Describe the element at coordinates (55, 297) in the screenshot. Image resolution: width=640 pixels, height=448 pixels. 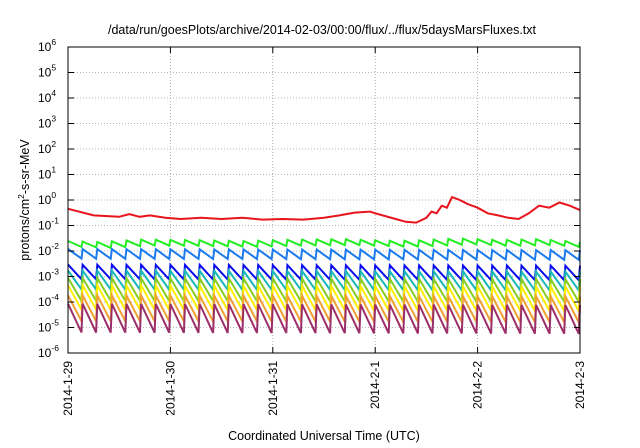
I see `y-tick-exponent: -4` at that location.